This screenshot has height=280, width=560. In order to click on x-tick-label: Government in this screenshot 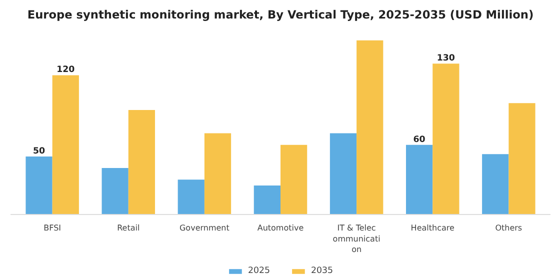, I will do `click(205, 227)`.